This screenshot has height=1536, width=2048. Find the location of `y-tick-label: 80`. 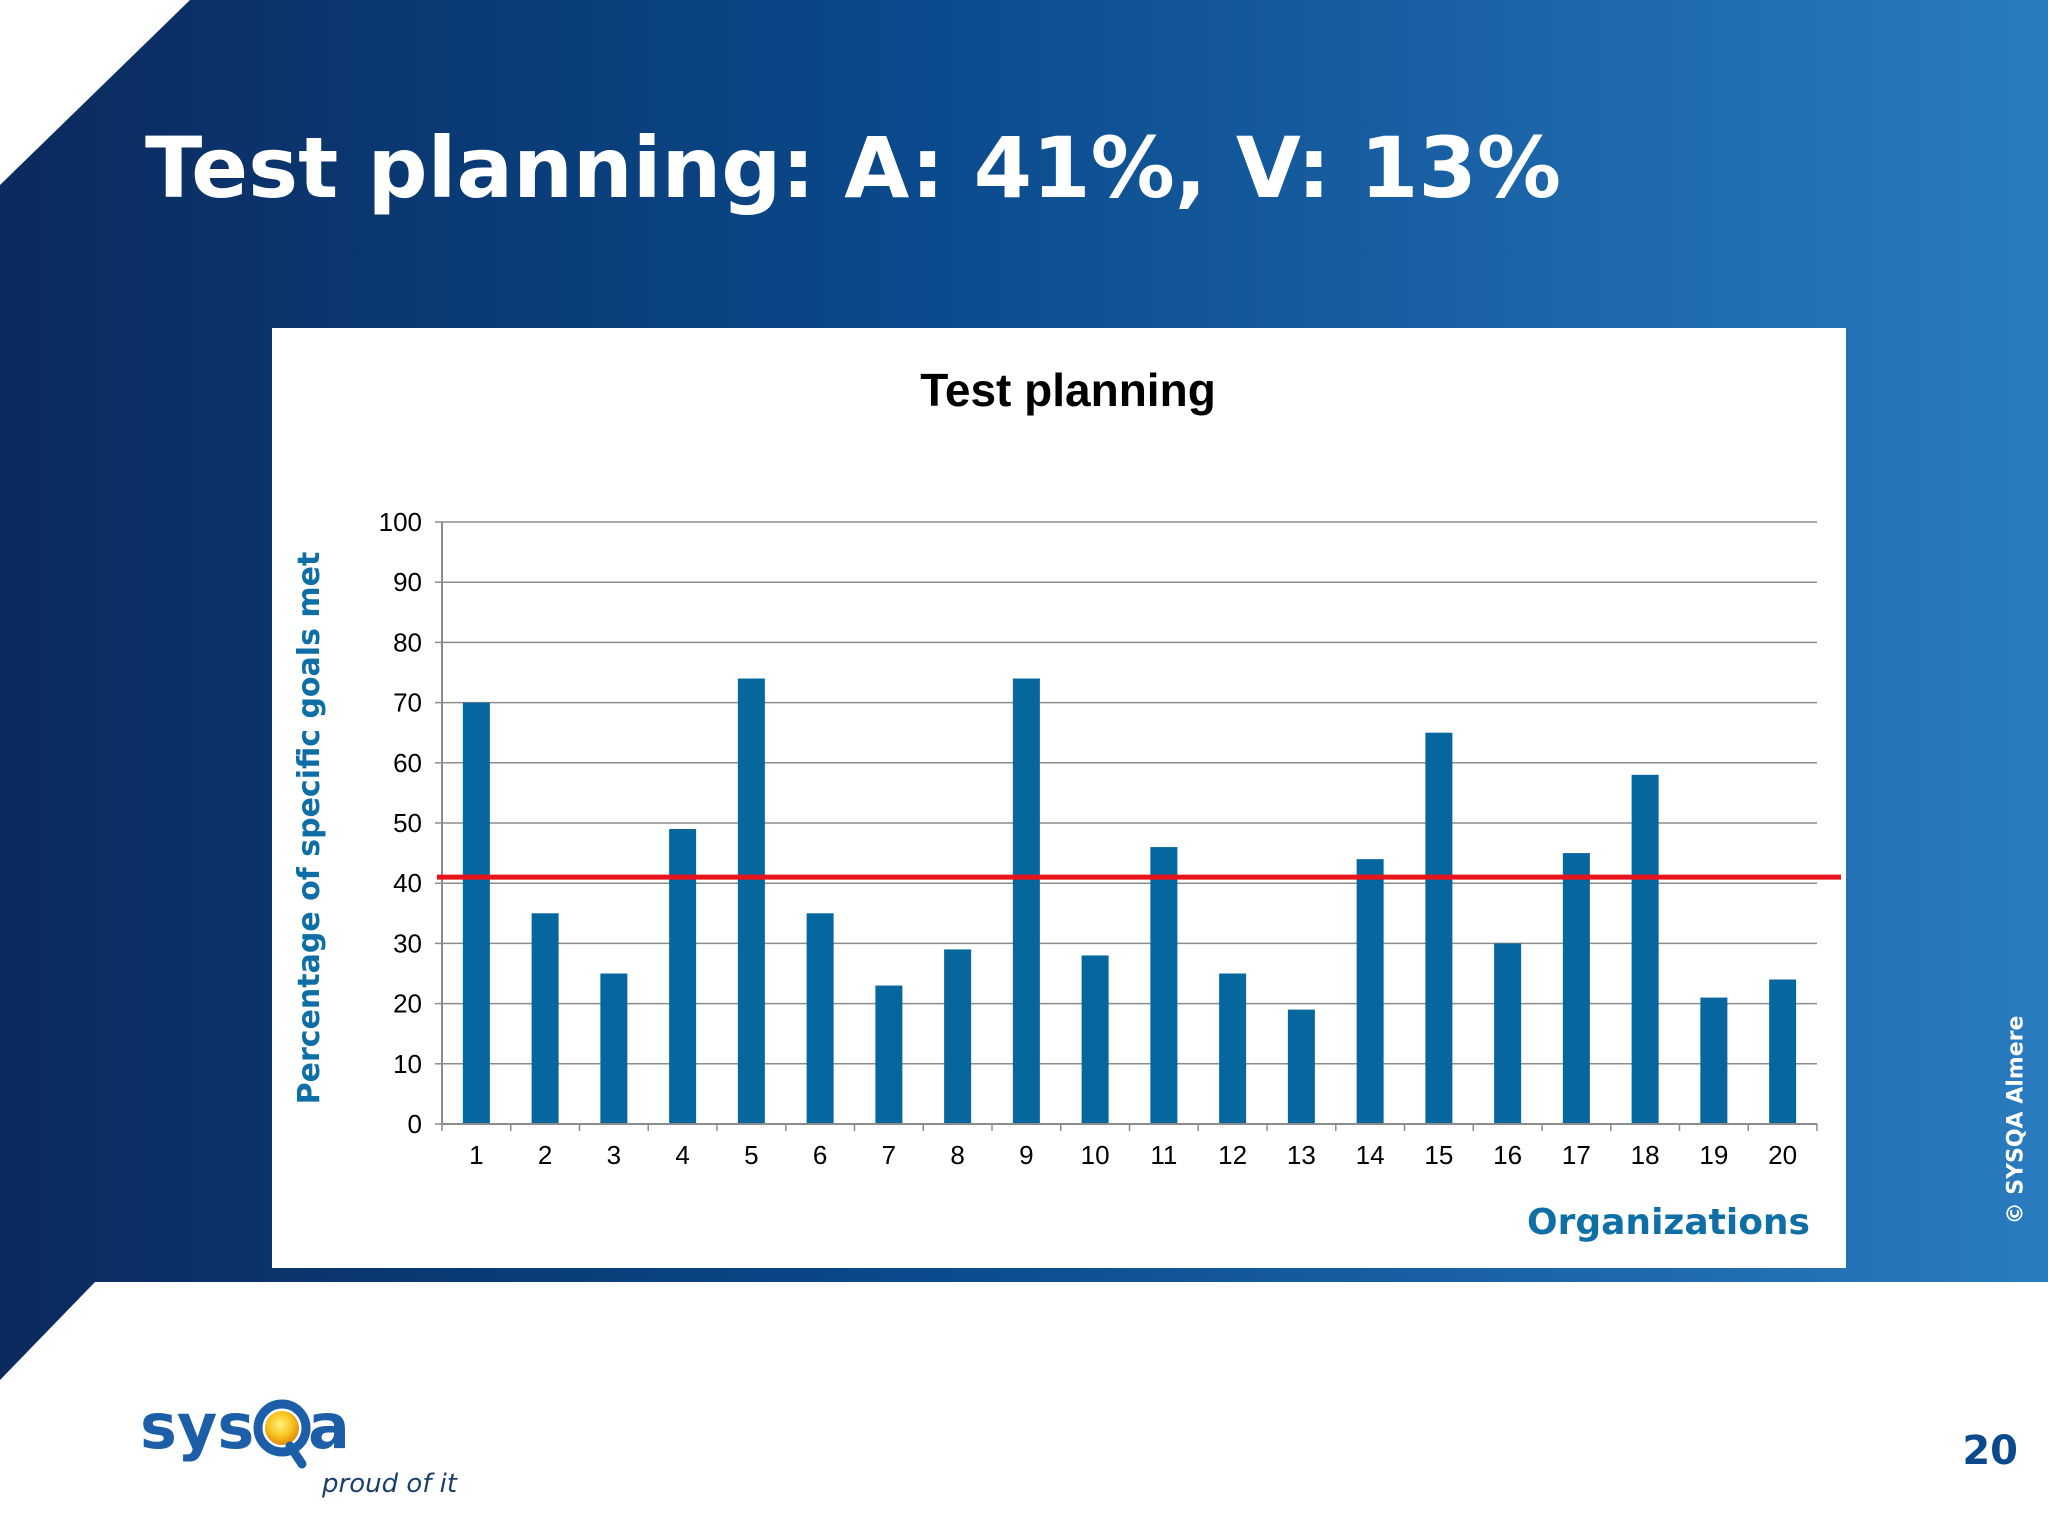

y-tick-label: 80 is located at coordinates (407, 642).